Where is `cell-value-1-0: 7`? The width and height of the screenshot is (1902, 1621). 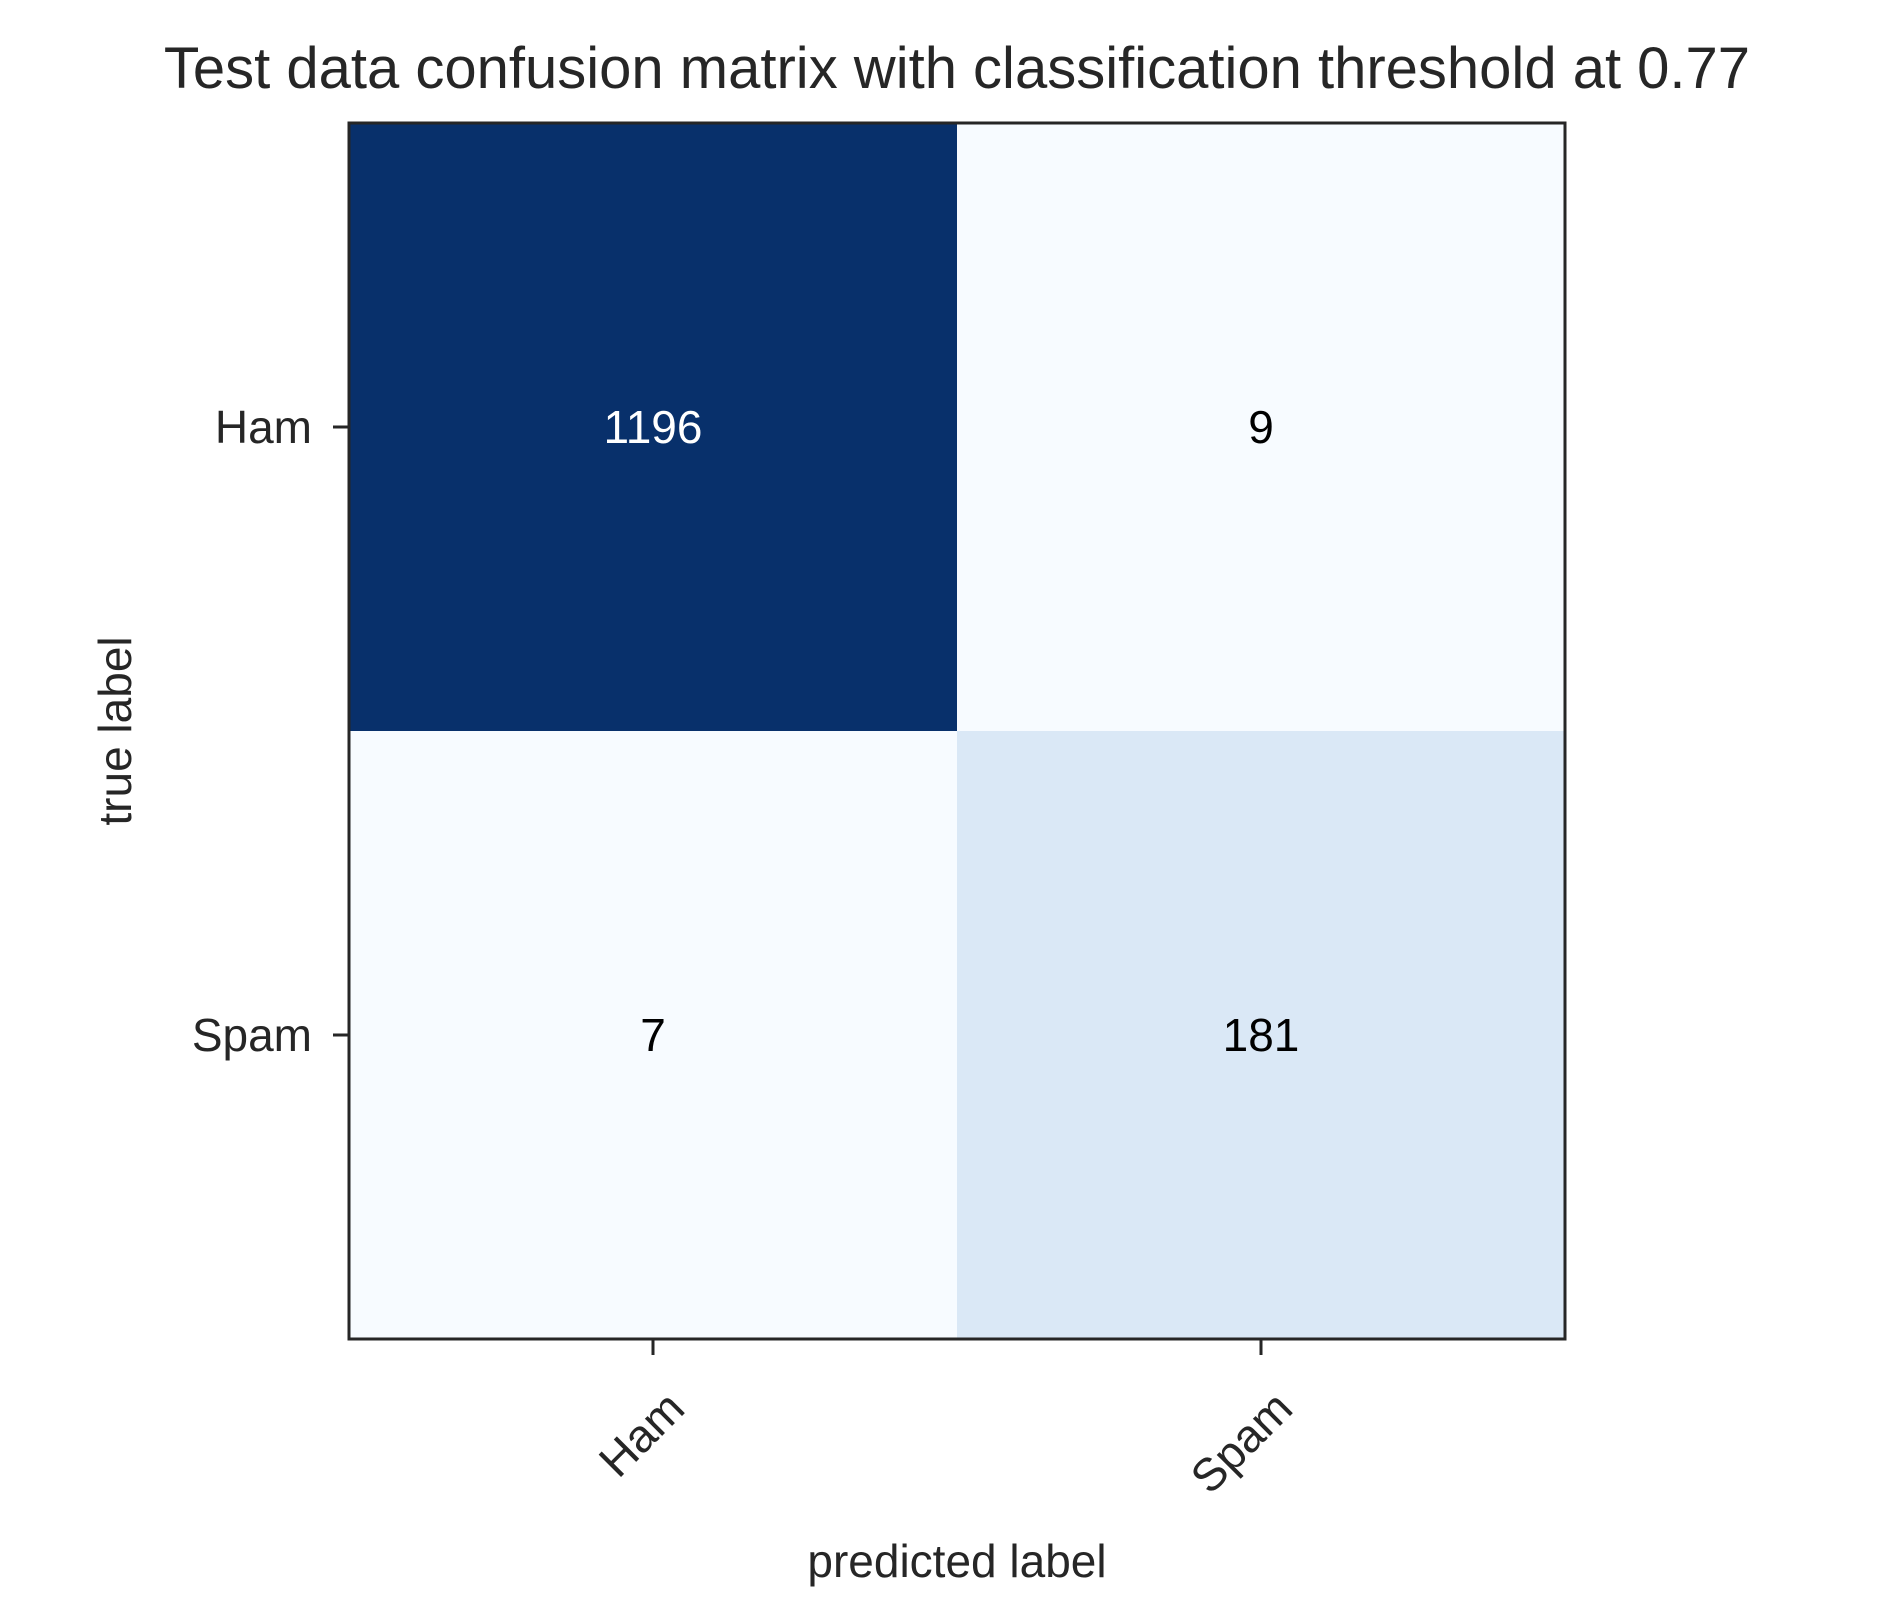 cell-value-1-0: 7 is located at coordinates (653, 1035).